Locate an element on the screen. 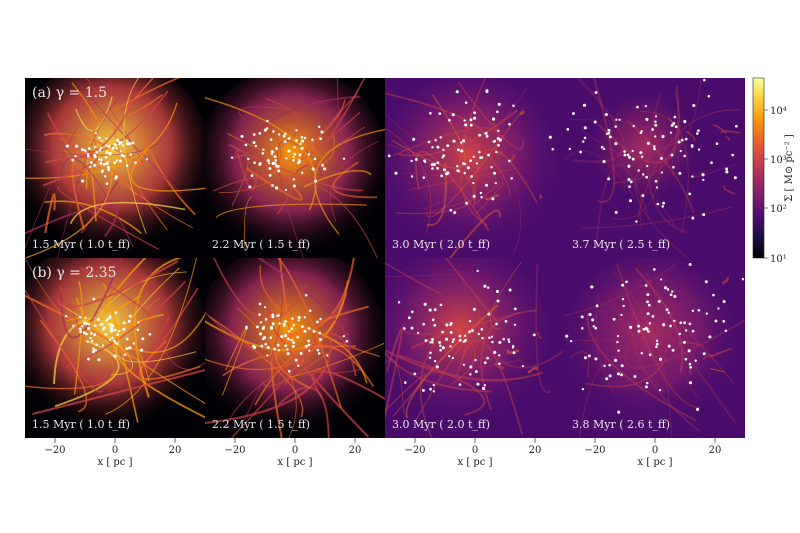 This screenshot has width=800, height=533. x-tick-label: 0 is located at coordinates (115, 450).